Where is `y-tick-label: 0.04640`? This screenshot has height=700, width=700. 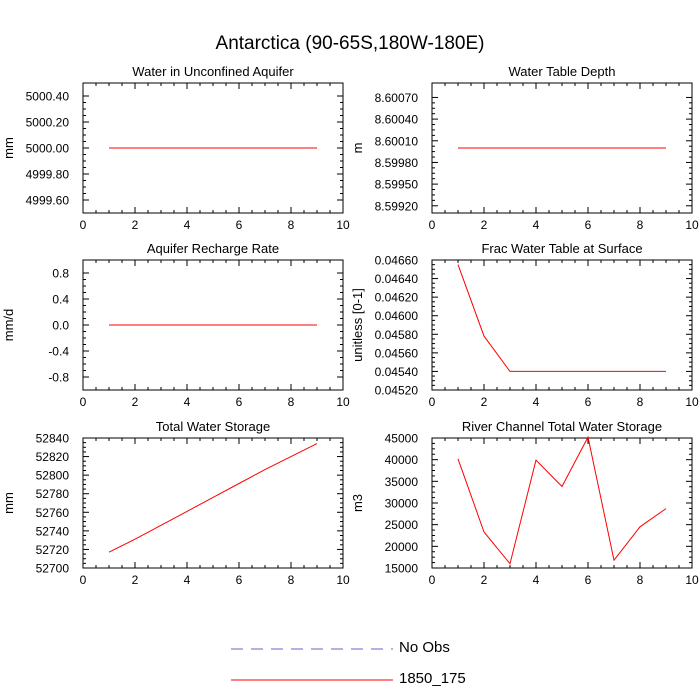
y-tick-label: 0.04640 is located at coordinates (397, 279).